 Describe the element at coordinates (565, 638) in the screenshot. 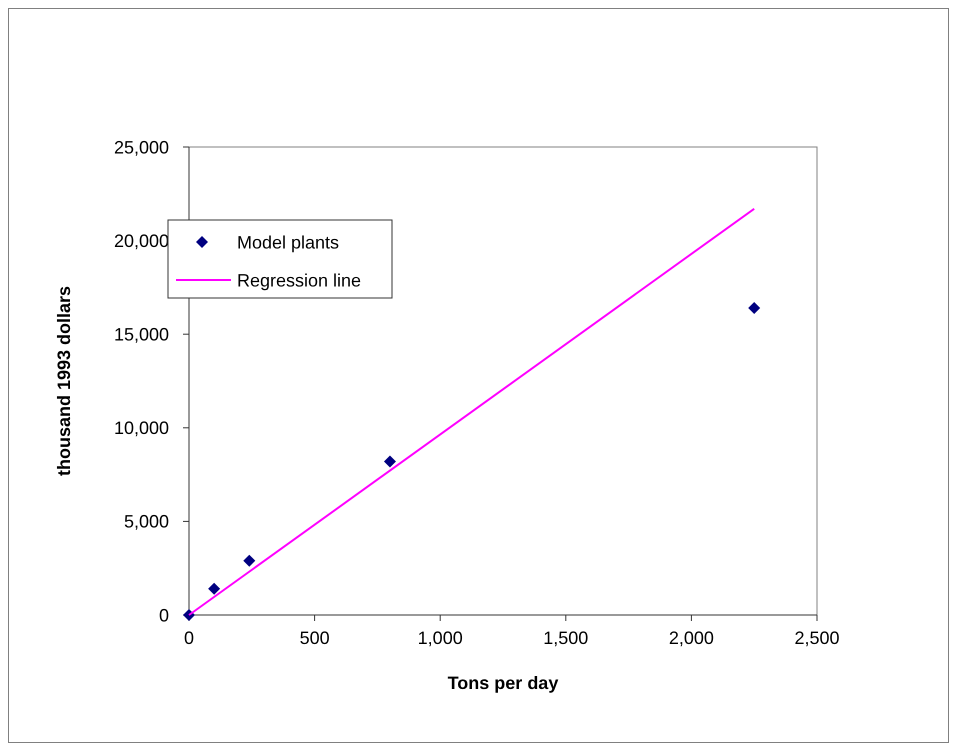

I see `x-tick-label: 1,500` at that location.